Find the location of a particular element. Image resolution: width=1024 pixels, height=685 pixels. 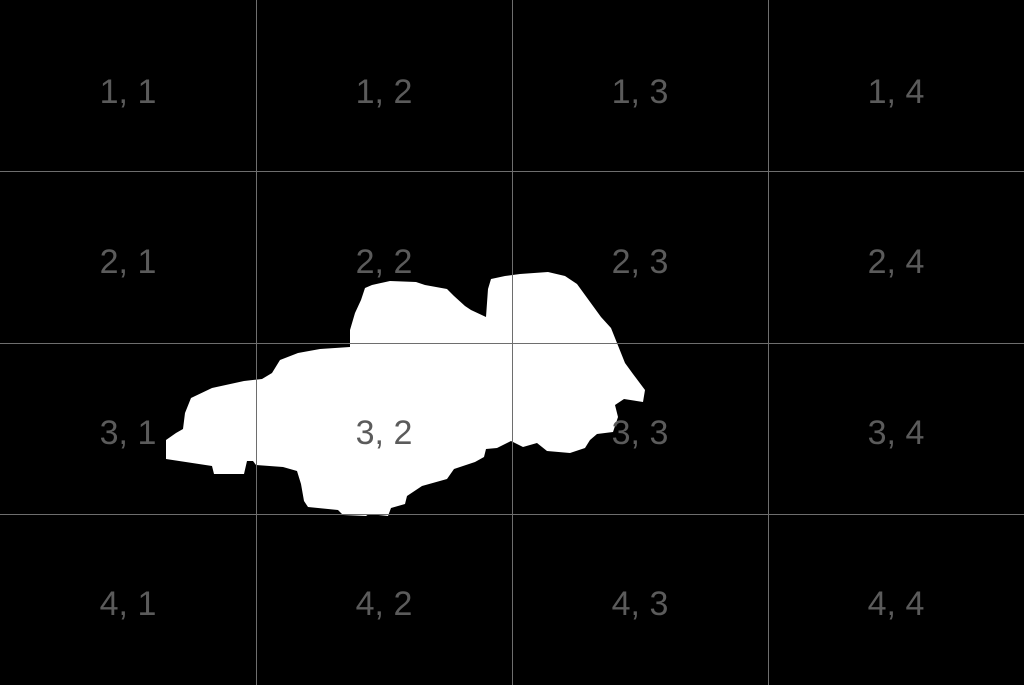

cell-label-1-3: 1, 3 is located at coordinates (640, 92).